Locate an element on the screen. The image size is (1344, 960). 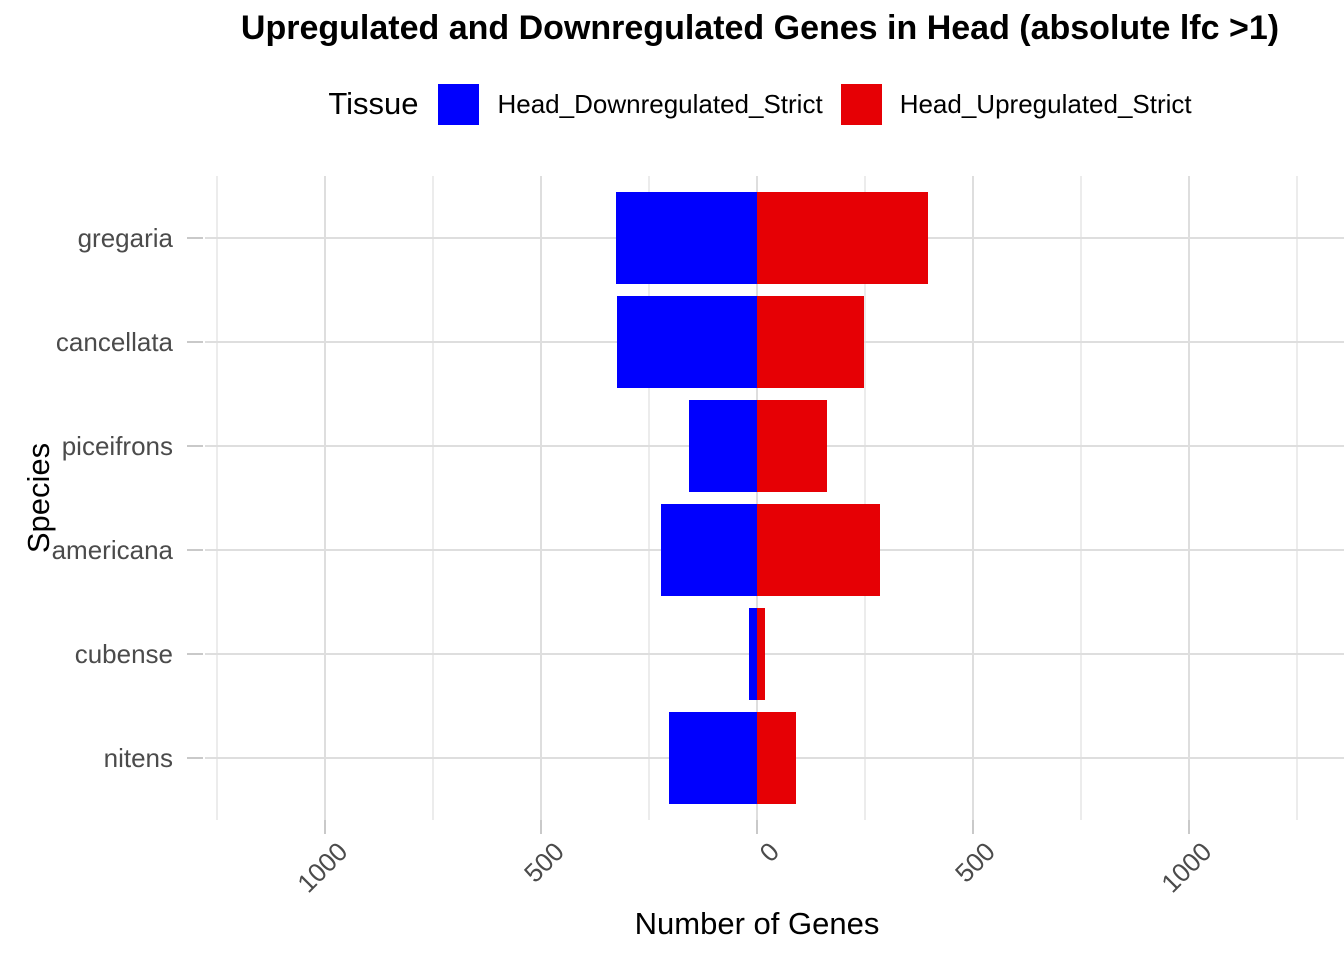
bar-cancellata-downregulated is located at coordinates (686, 342).